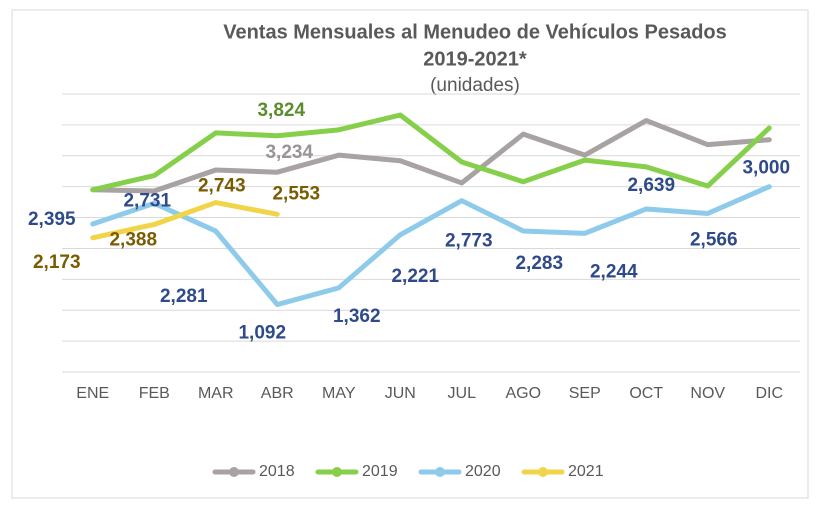  Describe the element at coordinates (475, 85) in the screenshot. I see `chart-subtitle: (unidades)` at that location.